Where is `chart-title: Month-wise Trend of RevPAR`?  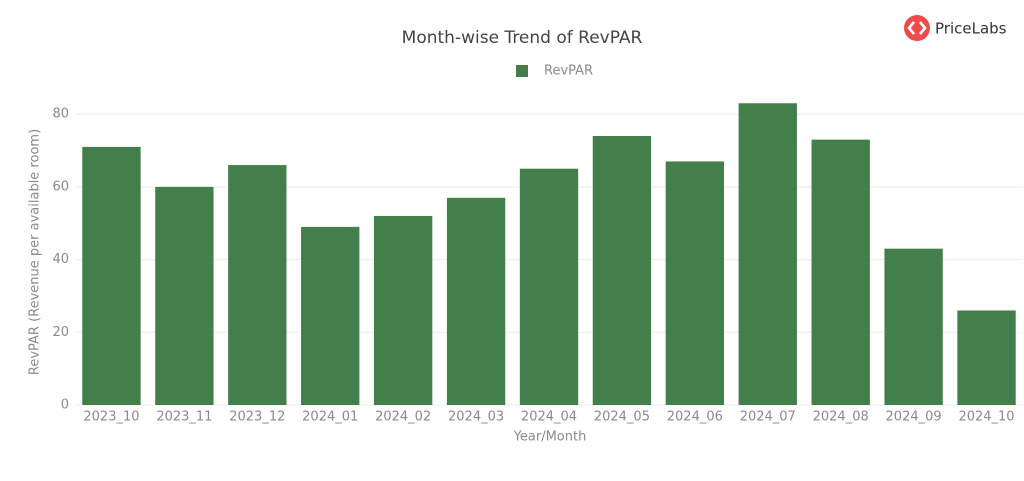
chart-title: Month-wise Trend of RevPAR is located at coordinates (522, 38).